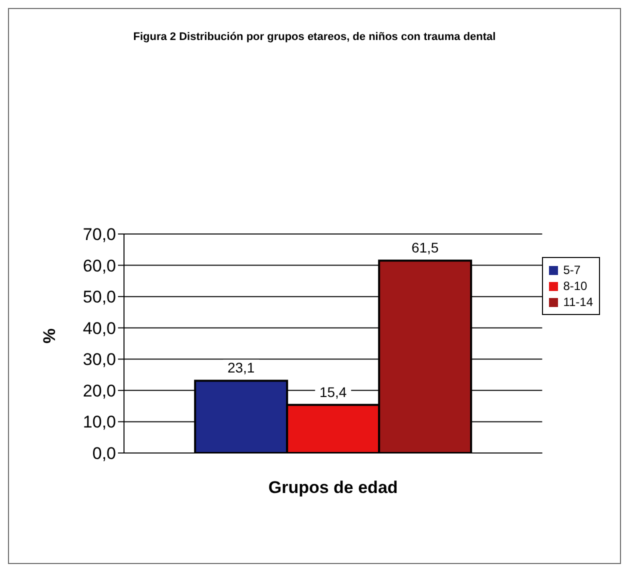 The height and width of the screenshot is (572, 629). Describe the element at coordinates (50, 336) in the screenshot. I see `y-axis-title: %` at that location.